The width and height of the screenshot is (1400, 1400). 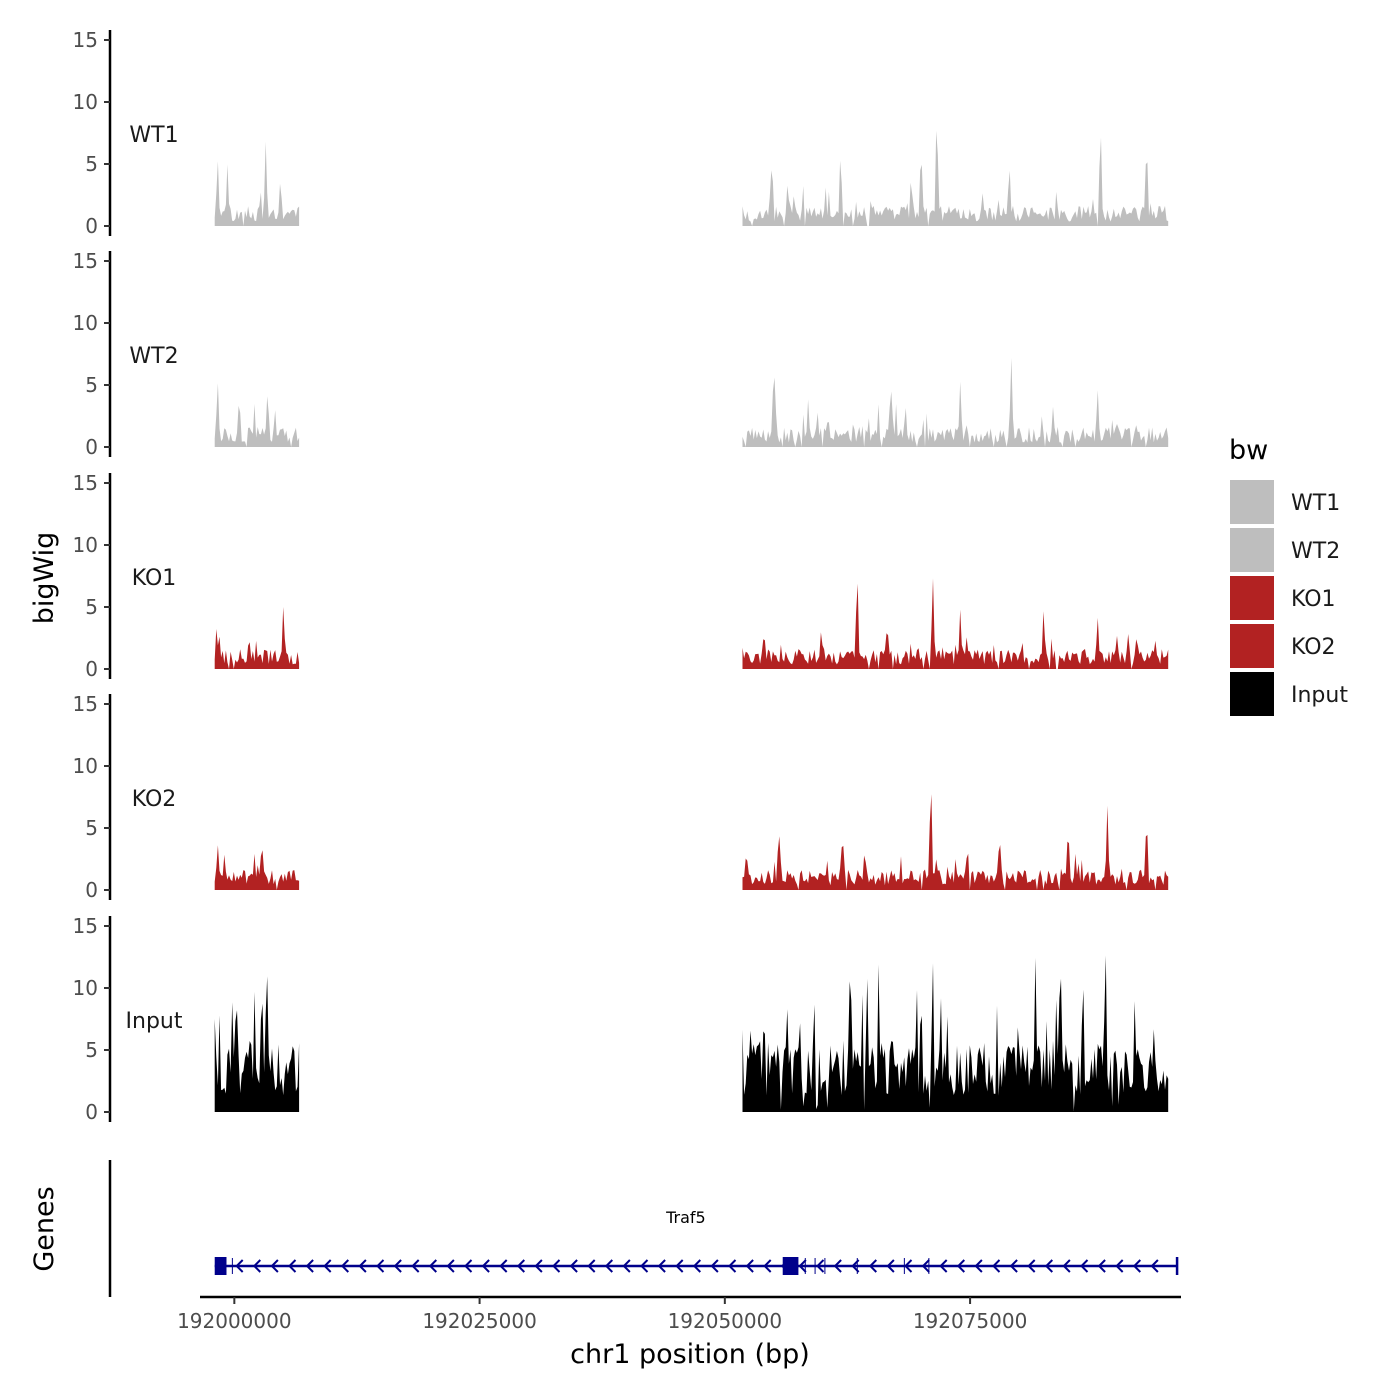 I want to click on track-wt2: 0 5 10 15 WT2, so click(x=621, y=354).